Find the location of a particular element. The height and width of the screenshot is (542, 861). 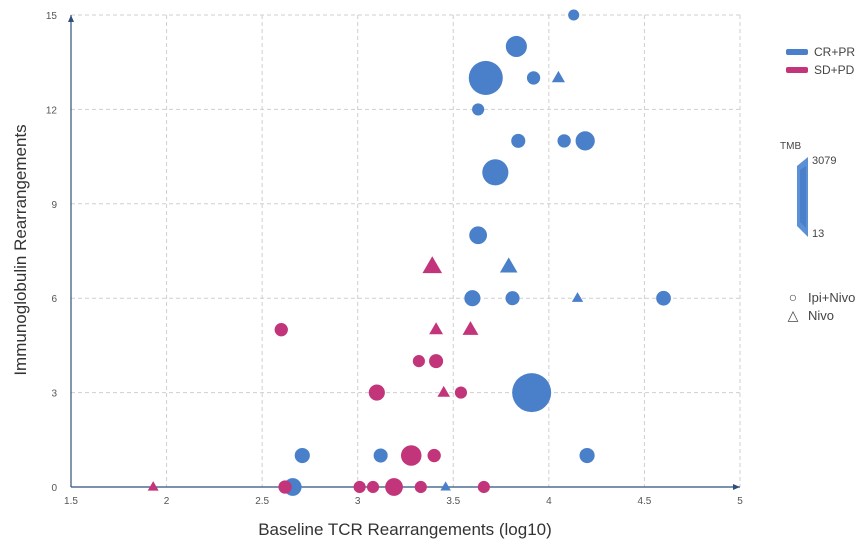

treatment-legend: ○ Ipi+Nivo △ Nivo is located at coordinates (821, 306).